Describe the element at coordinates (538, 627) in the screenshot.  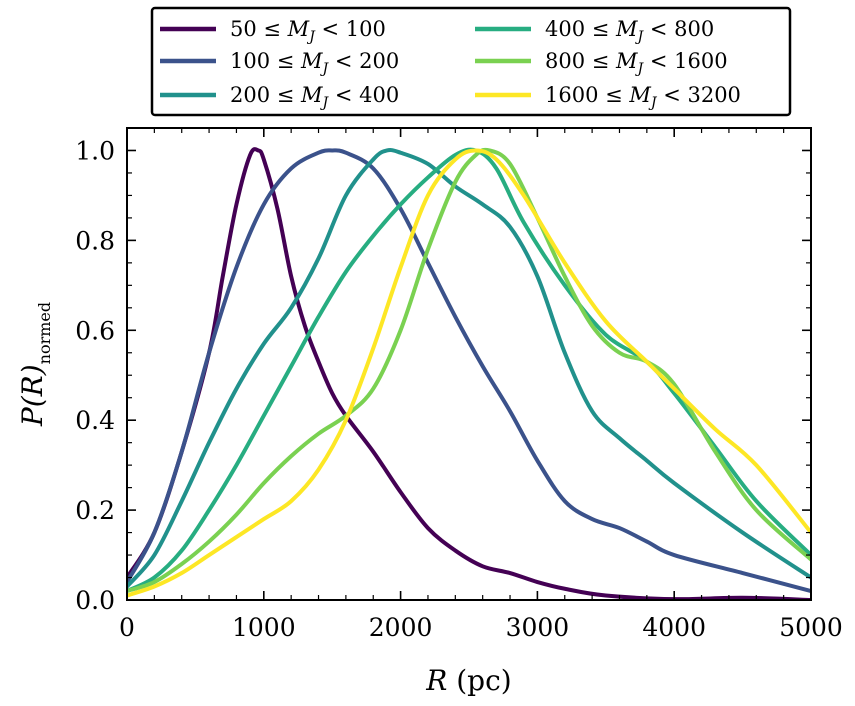
I see `x-tick-label: 3000` at that location.